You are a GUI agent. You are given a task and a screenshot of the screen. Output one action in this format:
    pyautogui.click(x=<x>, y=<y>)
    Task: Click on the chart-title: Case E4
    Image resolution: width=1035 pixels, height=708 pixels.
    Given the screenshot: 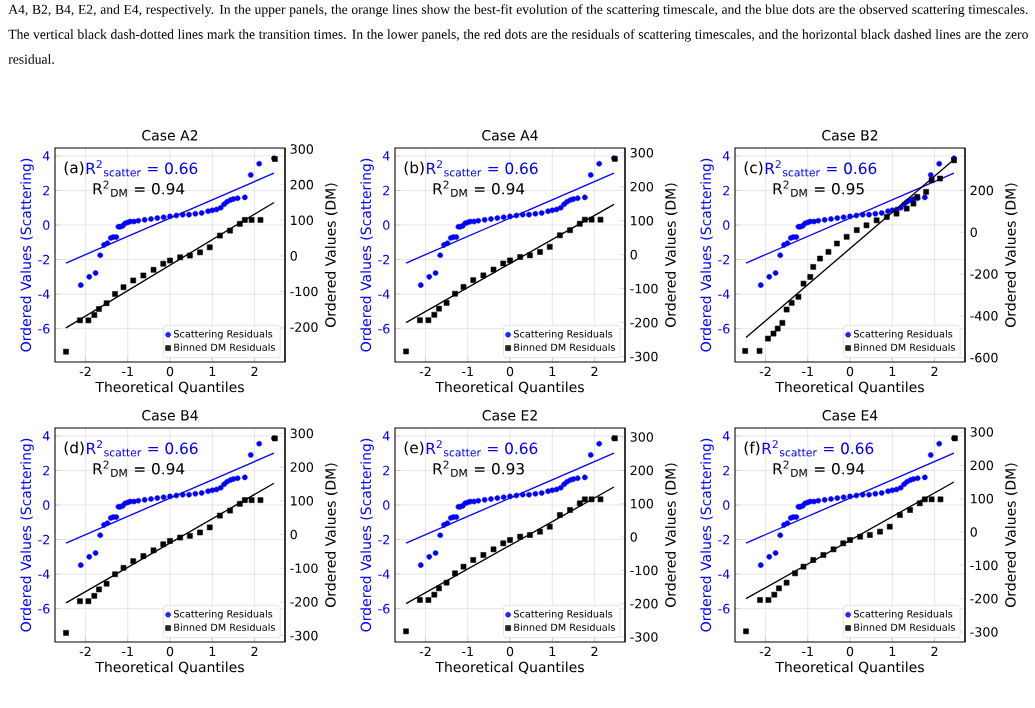 What is the action you would take?
    pyautogui.click(x=850, y=415)
    